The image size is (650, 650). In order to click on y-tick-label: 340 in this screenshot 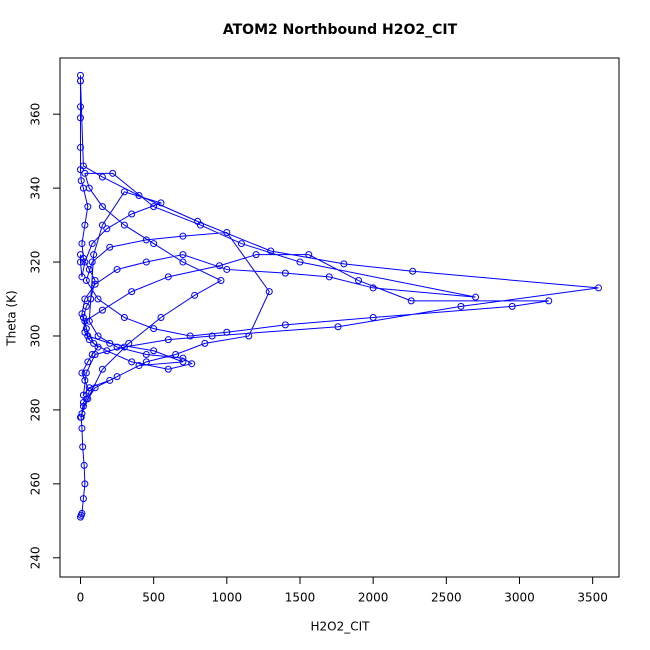, I will do `click(36, 188)`.